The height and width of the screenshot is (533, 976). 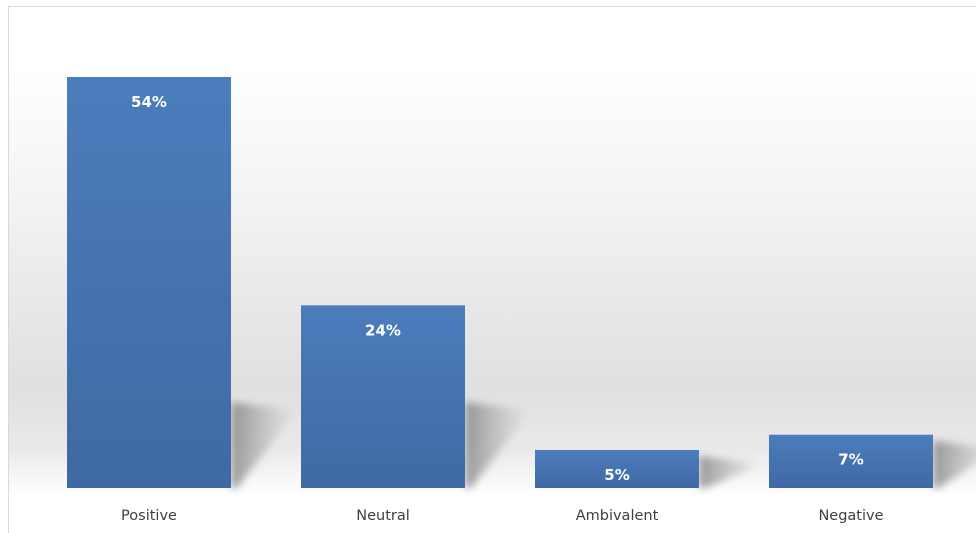 What do you see at coordinates (850, 516) in the screenshot?
I see `tick-label-negative: Negative` at bounding box center [850, 516].